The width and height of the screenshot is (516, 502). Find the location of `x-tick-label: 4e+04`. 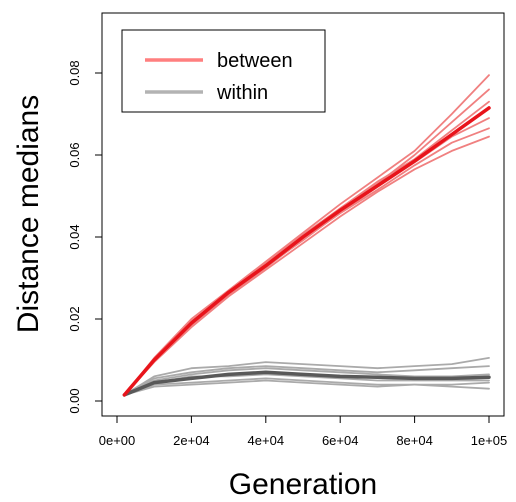

x-tick-label: 4e+04 is located at coordinates (266, 440).